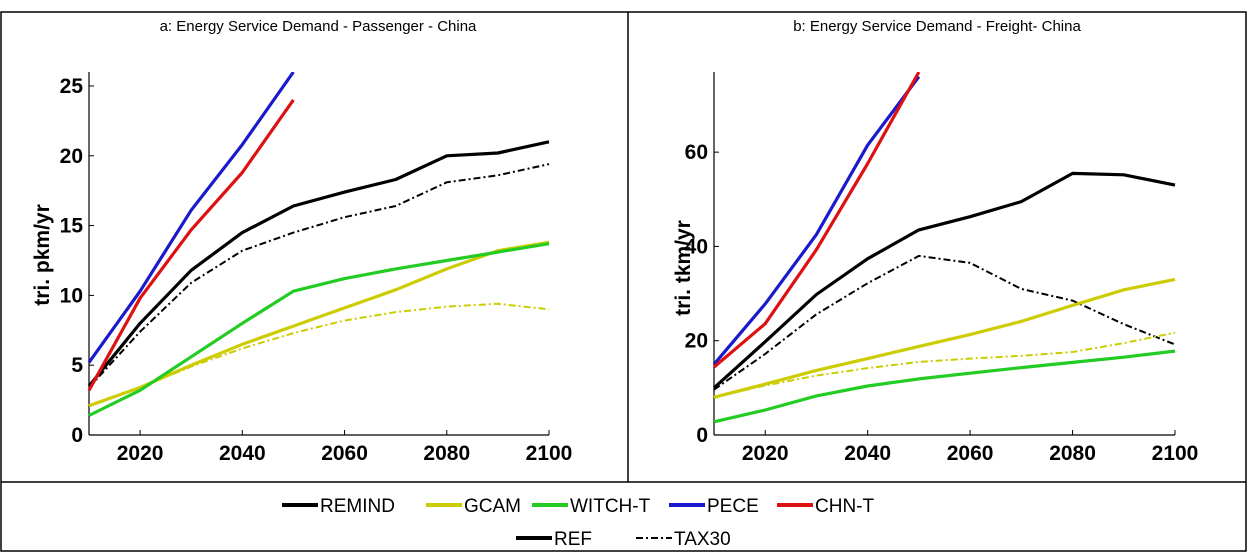 This screenshot has height=553, width=1247. I want to click on panel-a-series-witch-t-ref, so click(319, 329).